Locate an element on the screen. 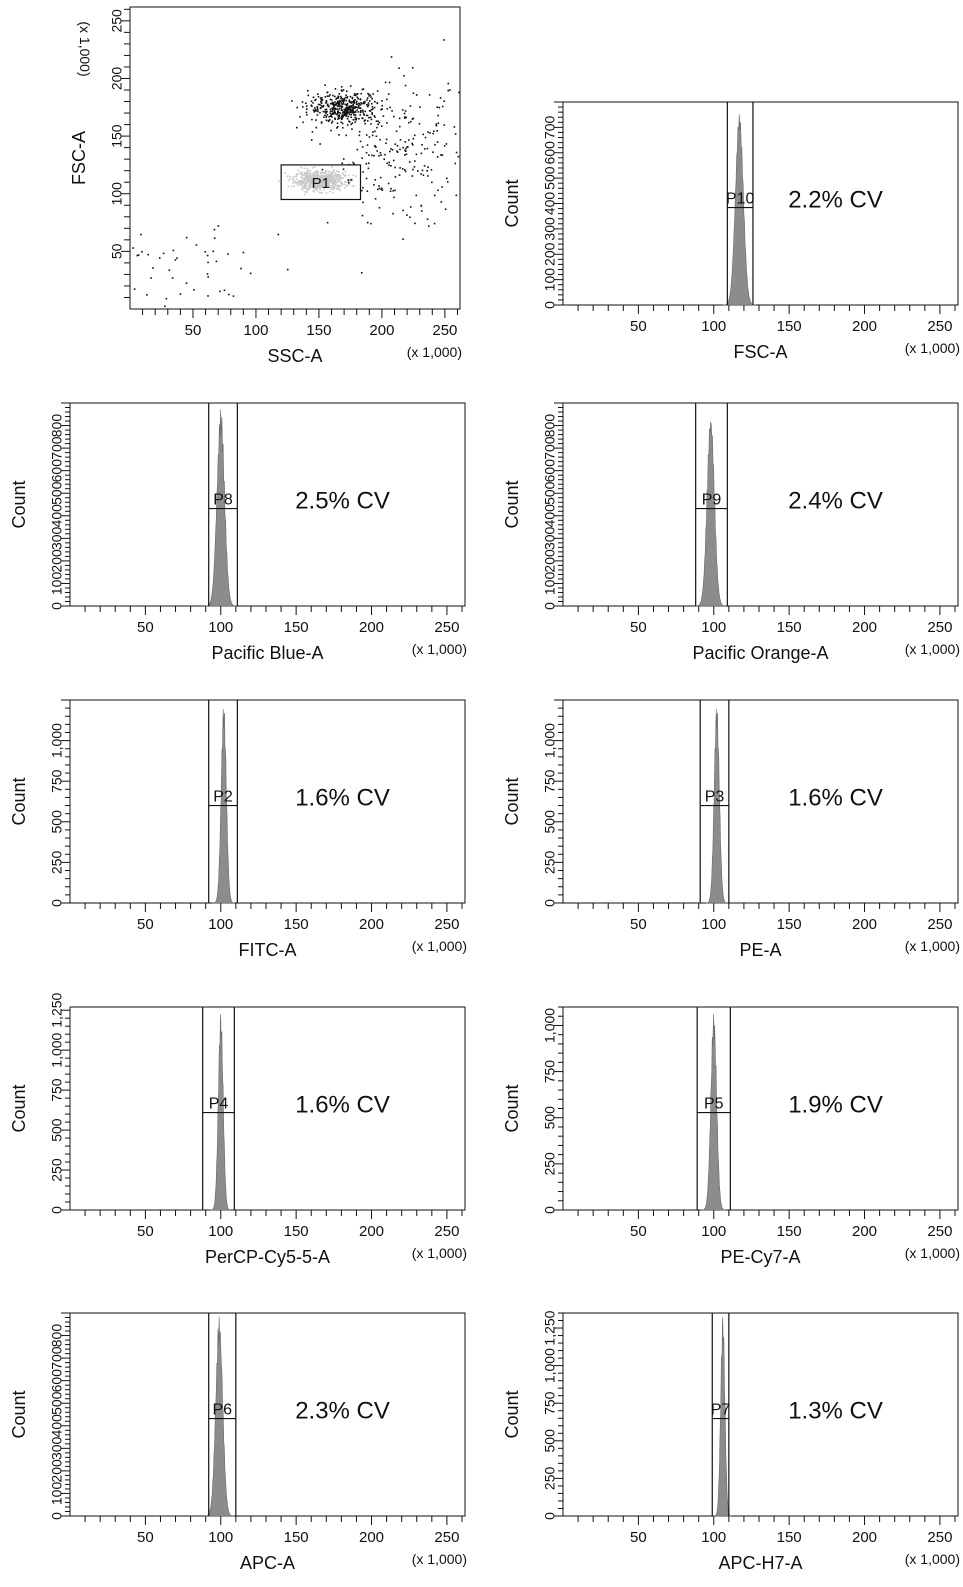 This screenshot has height=1587, width=963. x-tick-label: 100 is located at coordinates (220, 627).